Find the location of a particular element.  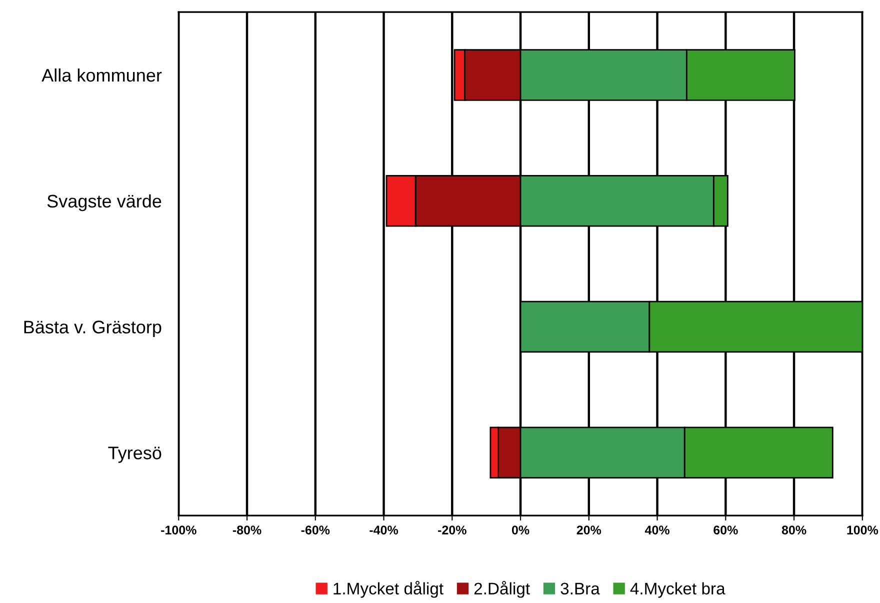

y-tick-label: Tyresö is located at coordinates (135, 454).